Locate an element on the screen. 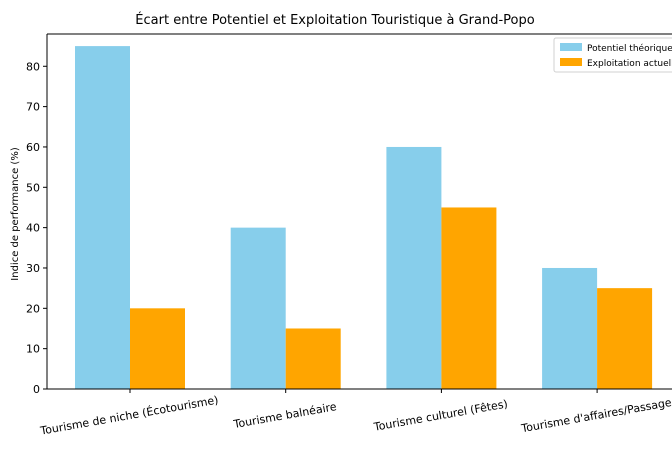 This screenshot has width=672, height=454. y-tick-label: 10 is located at coordinates (33, 349).